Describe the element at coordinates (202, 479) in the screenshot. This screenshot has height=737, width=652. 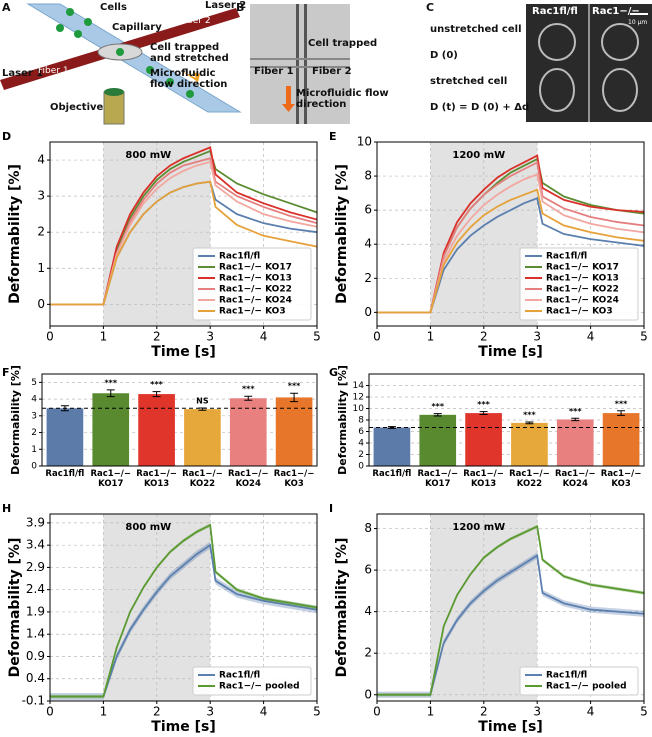
I see `x-tick-label: Rac1−/− KO22` at that location.